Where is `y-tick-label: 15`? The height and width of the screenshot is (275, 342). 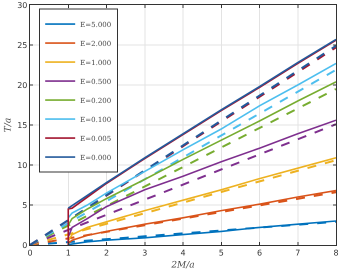 y-tick-label: 15 is located at coordinates (22, 125).